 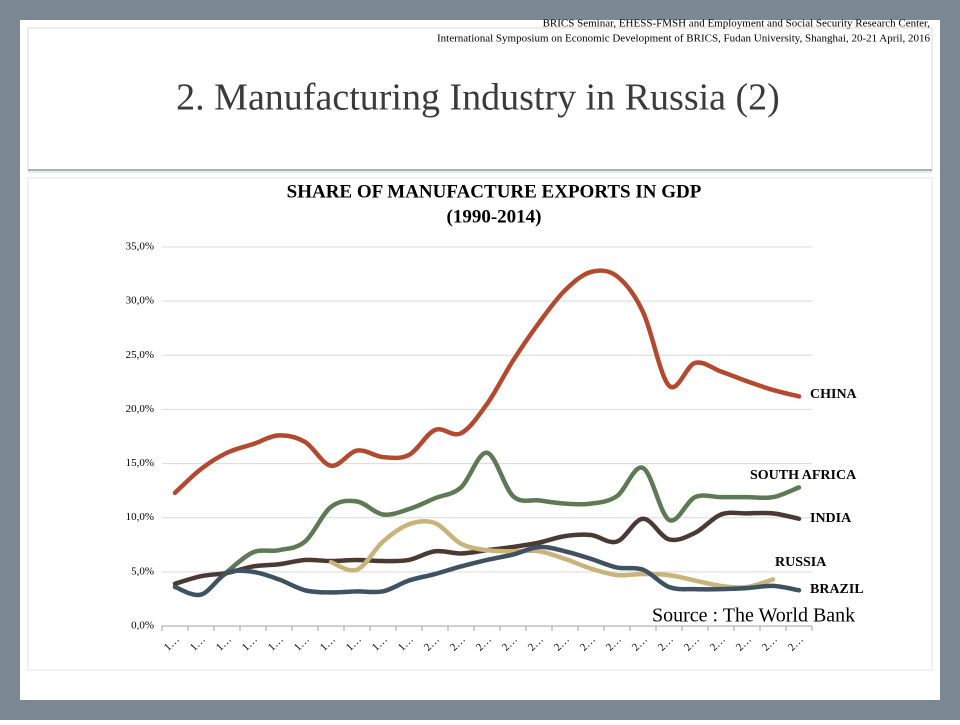 I want to click on y-tick-label: 0,0%, so click(x=142, y=626).